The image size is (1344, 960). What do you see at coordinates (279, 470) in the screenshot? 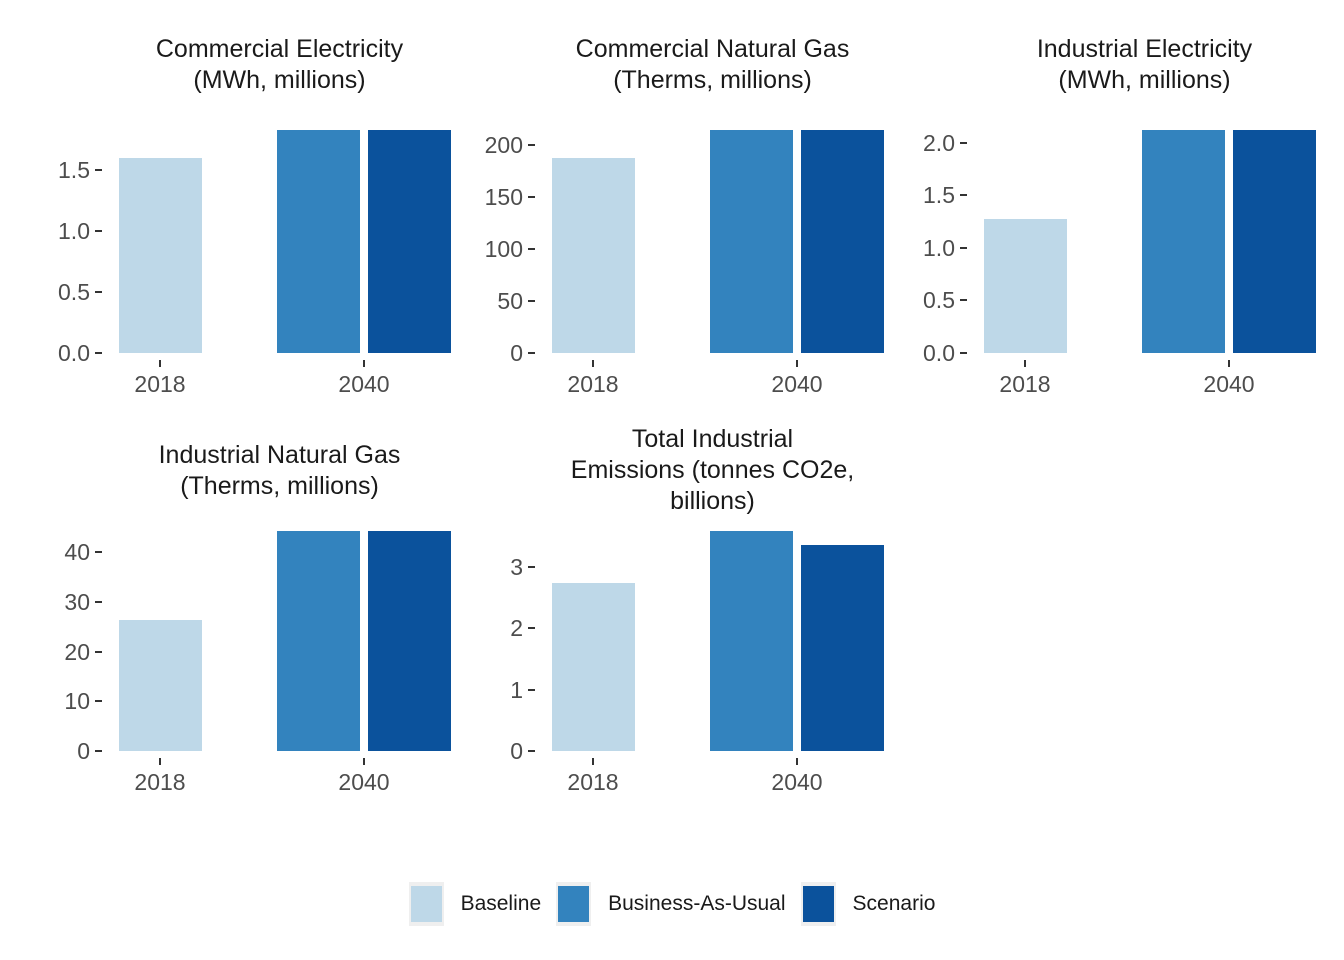
I see `facet-title: Industrial Natural Gas (Therms, millions)` at bounding box center [279, 470].